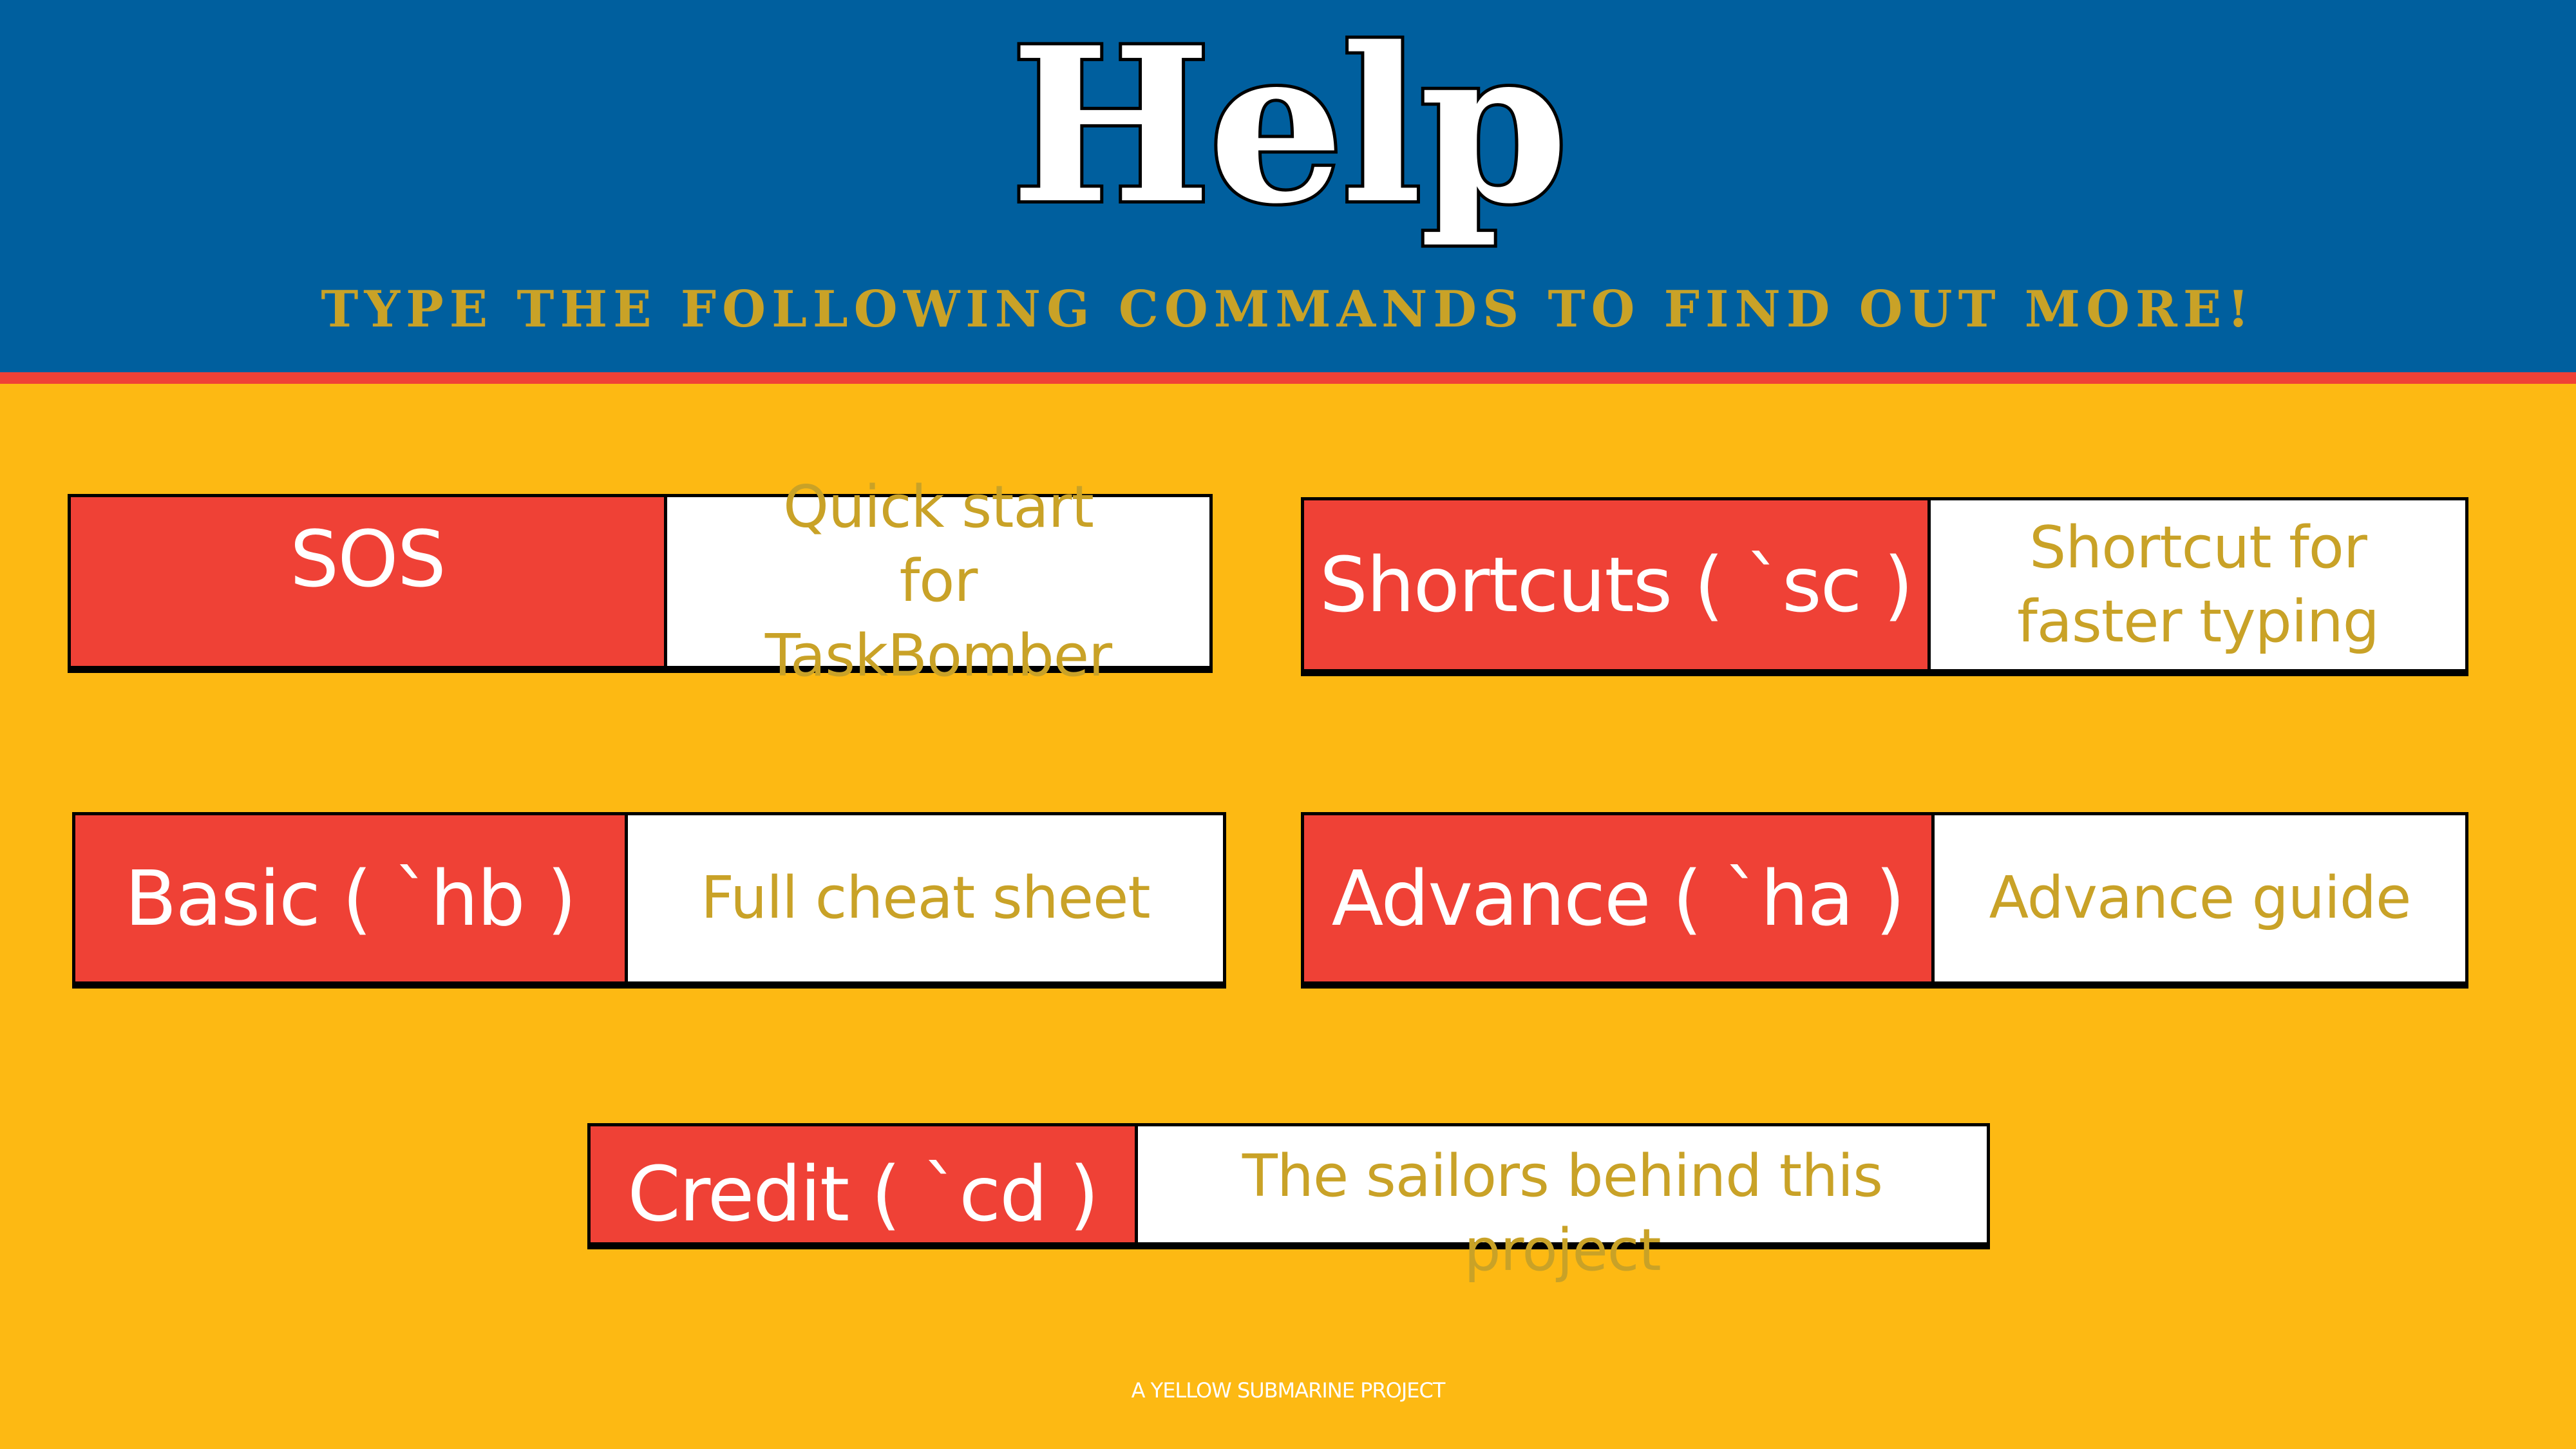 Image resolution: width=2576 pixels, height=1449 pixels. Describe the element at coordinates (1618, 585) in the screenshot. I see `command-label: Shortcuts ( `sc )` at that location.